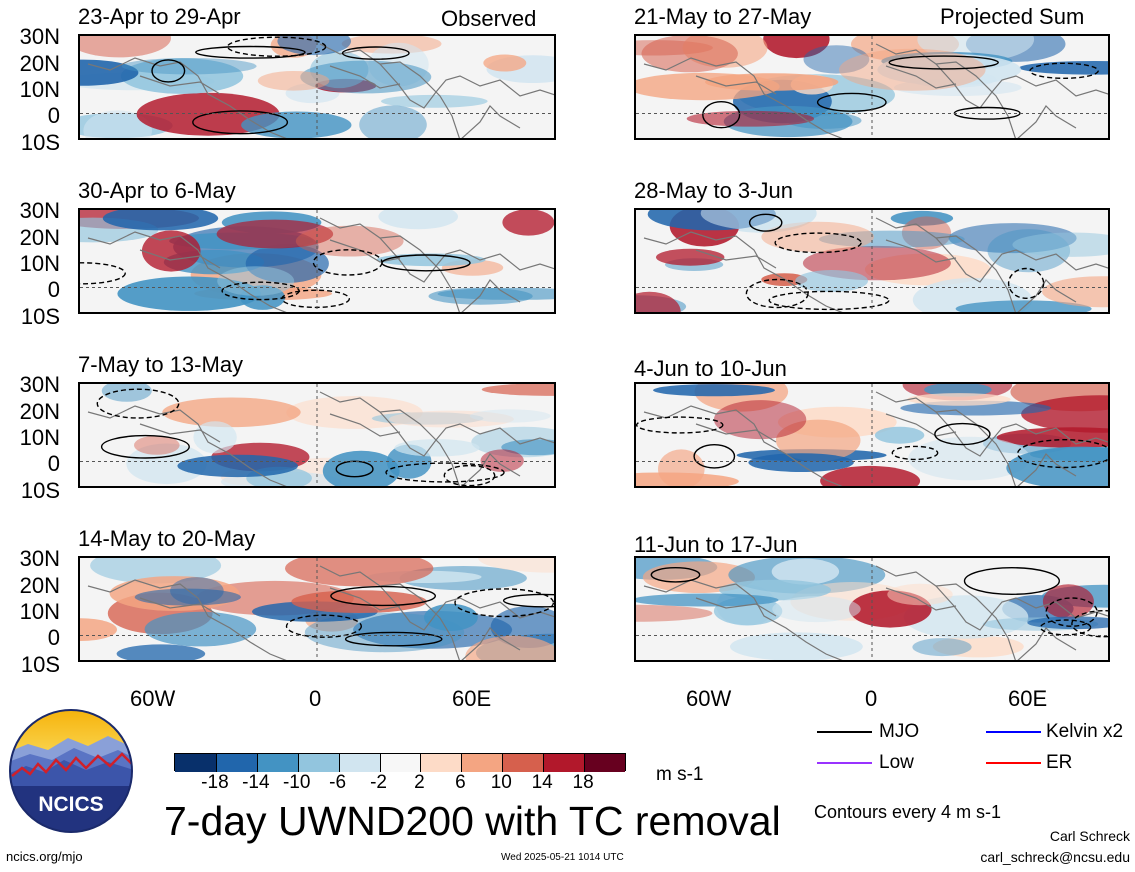 The height and width of the screenshot is (872, 1135). What do you see at coordinates (378, 782) in the screenshot?
I see `colorbar-tick-label: -2` at bounding box center [378, 782].